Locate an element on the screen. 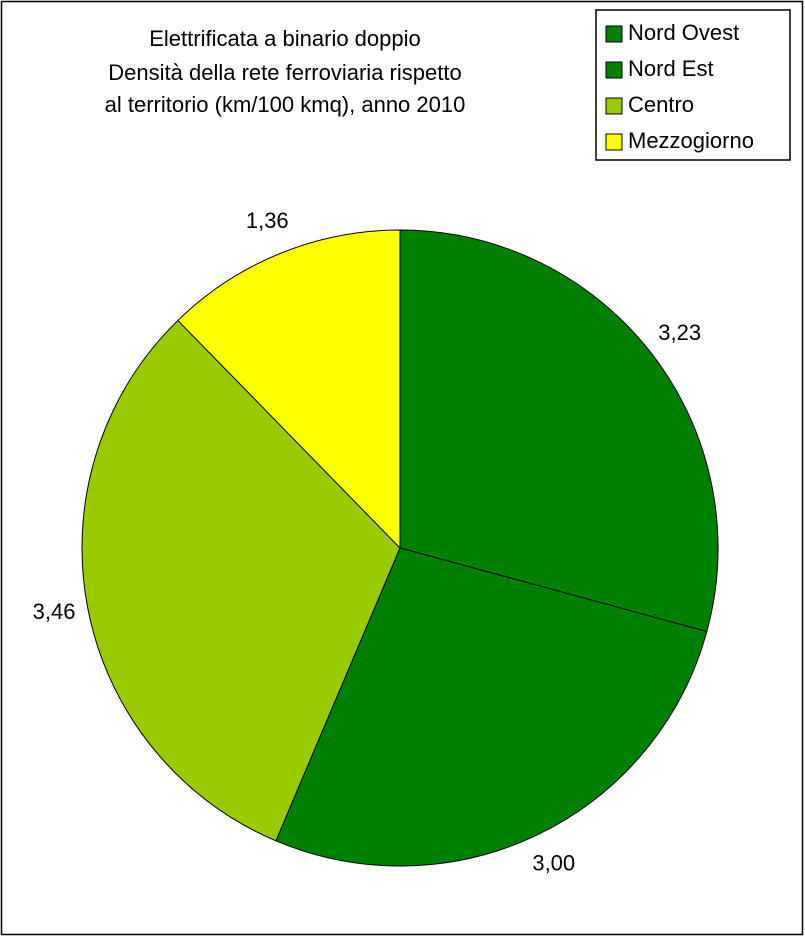  data-label: 1,36 is located at coordinates (267, 220).